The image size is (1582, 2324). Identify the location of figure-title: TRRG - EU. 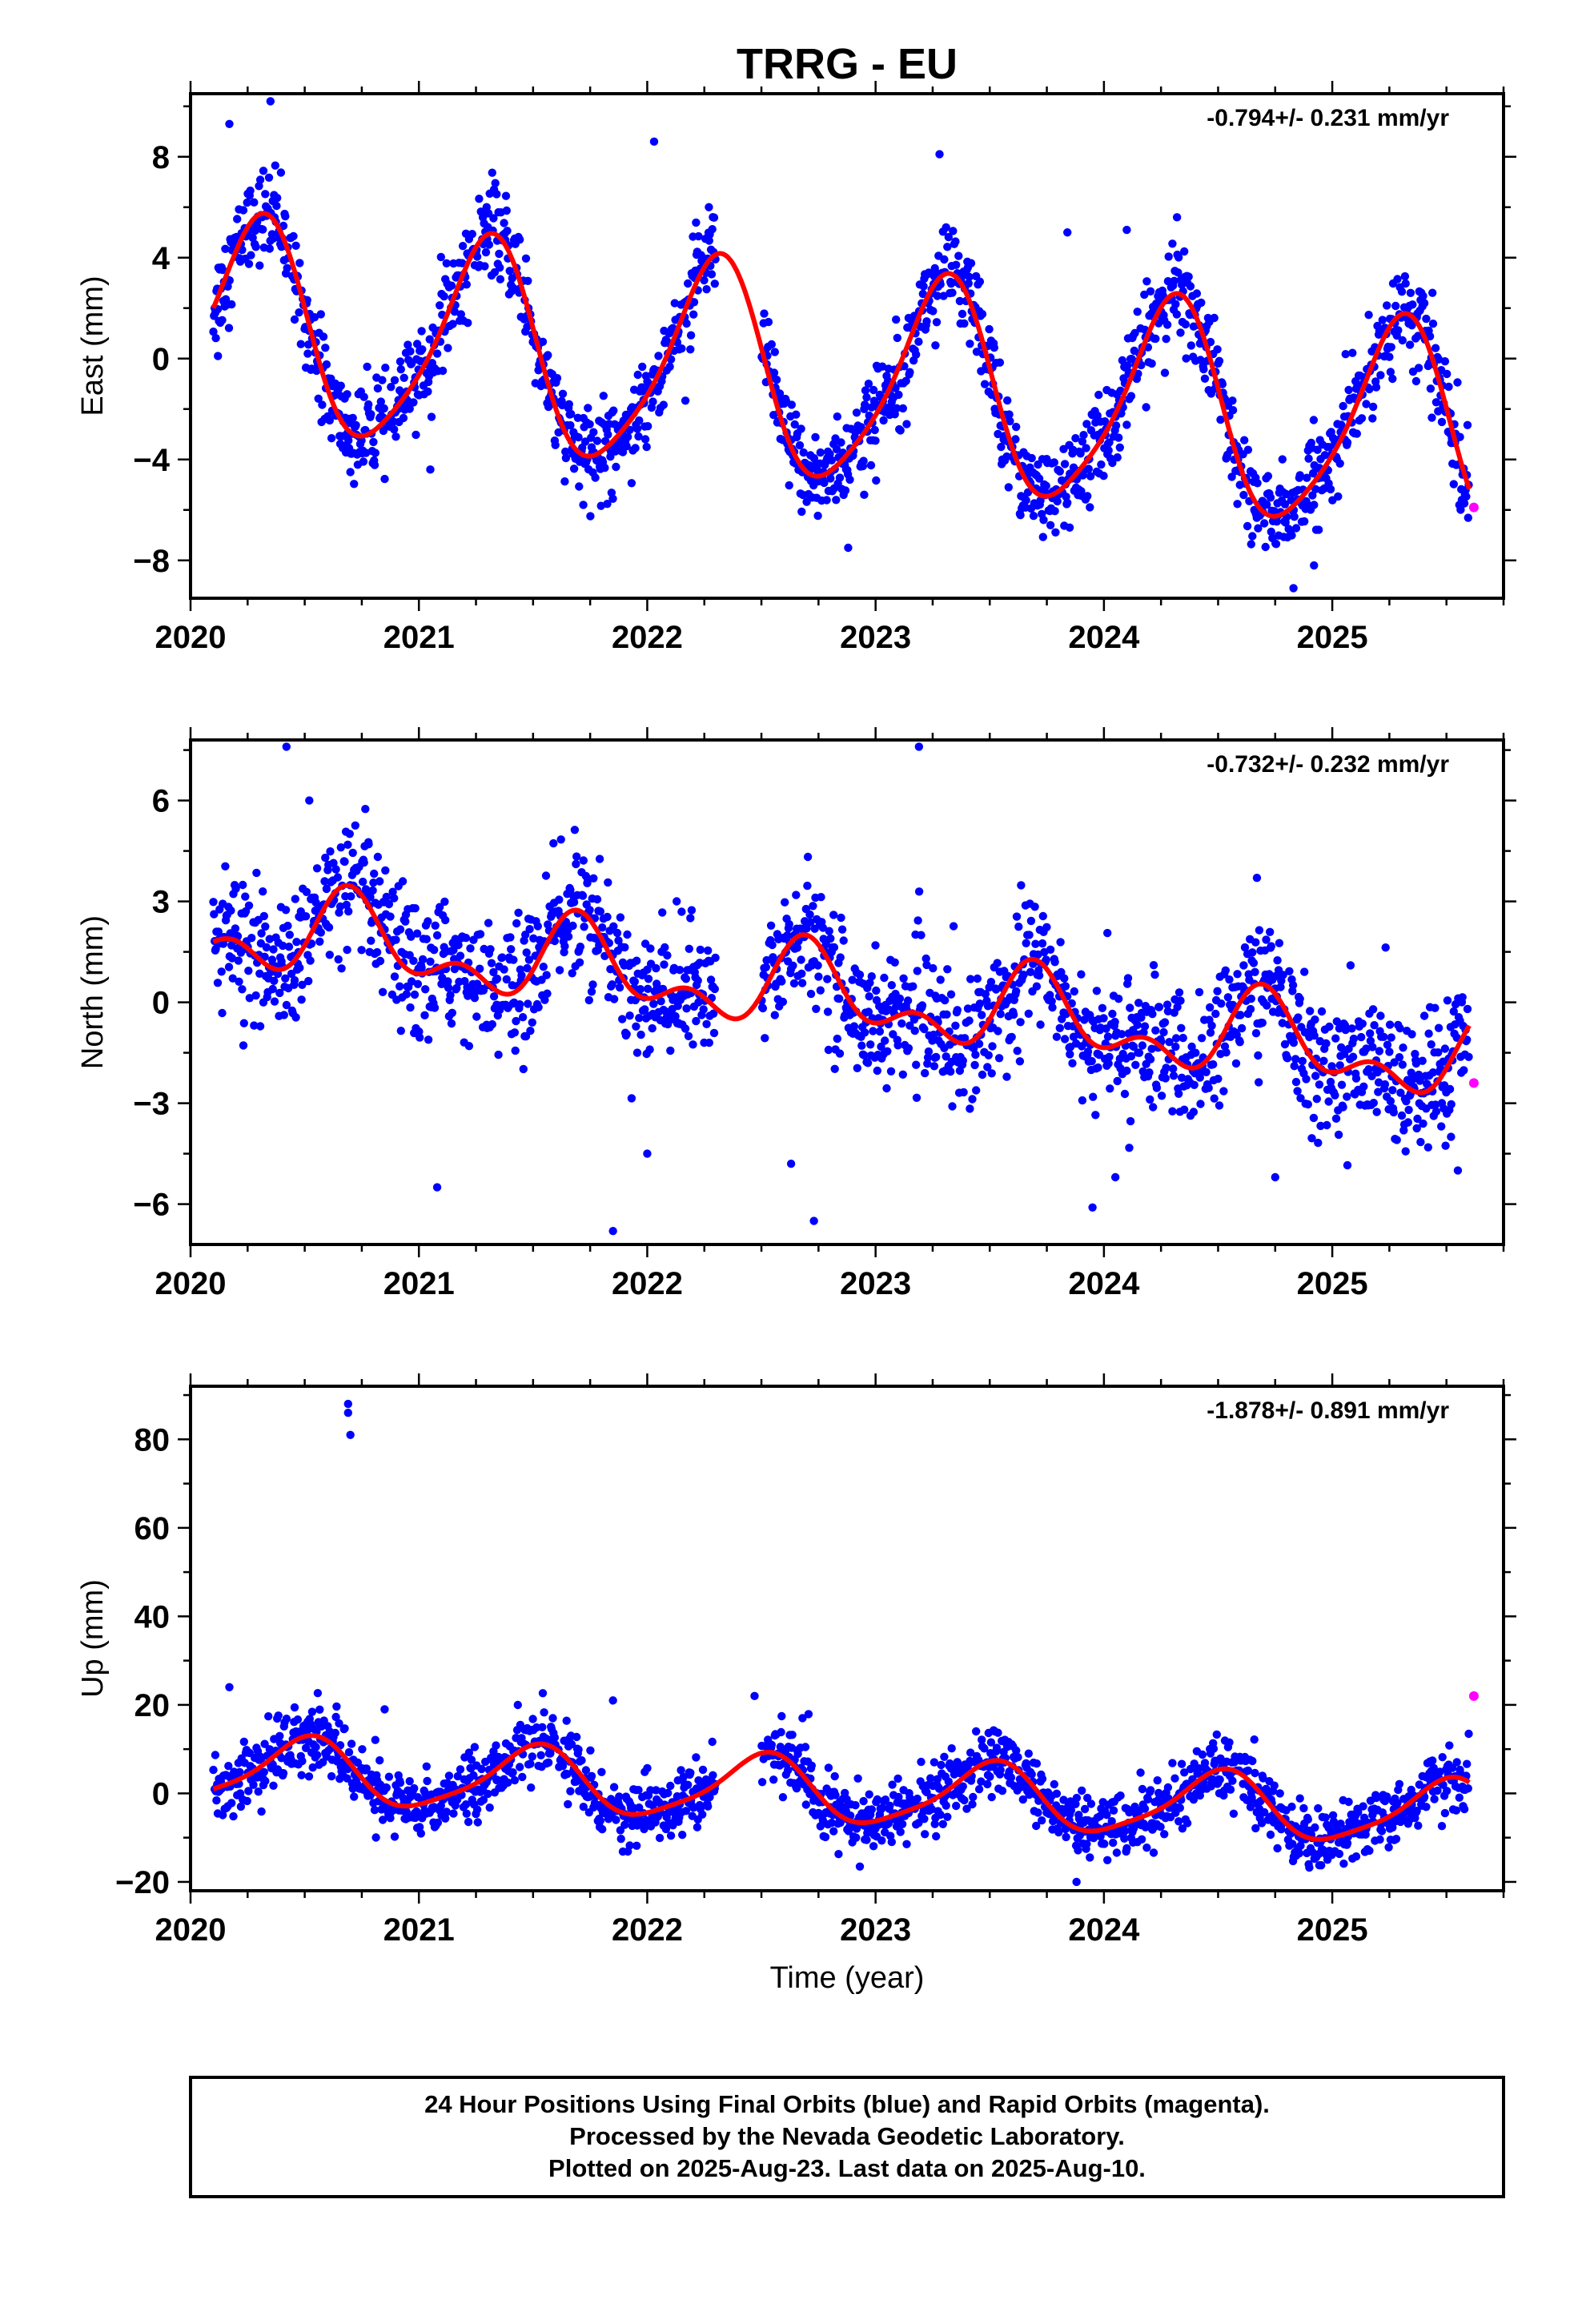
(847, 64).